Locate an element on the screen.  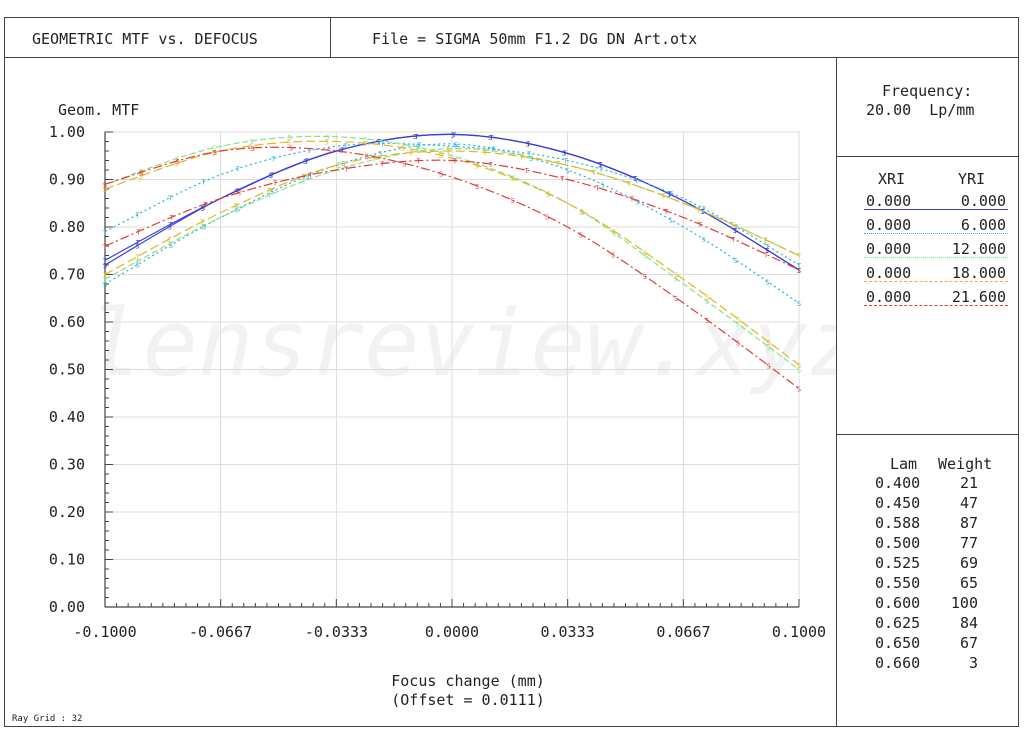
field-yri: 0.000 is located at coordinates (983, 201).